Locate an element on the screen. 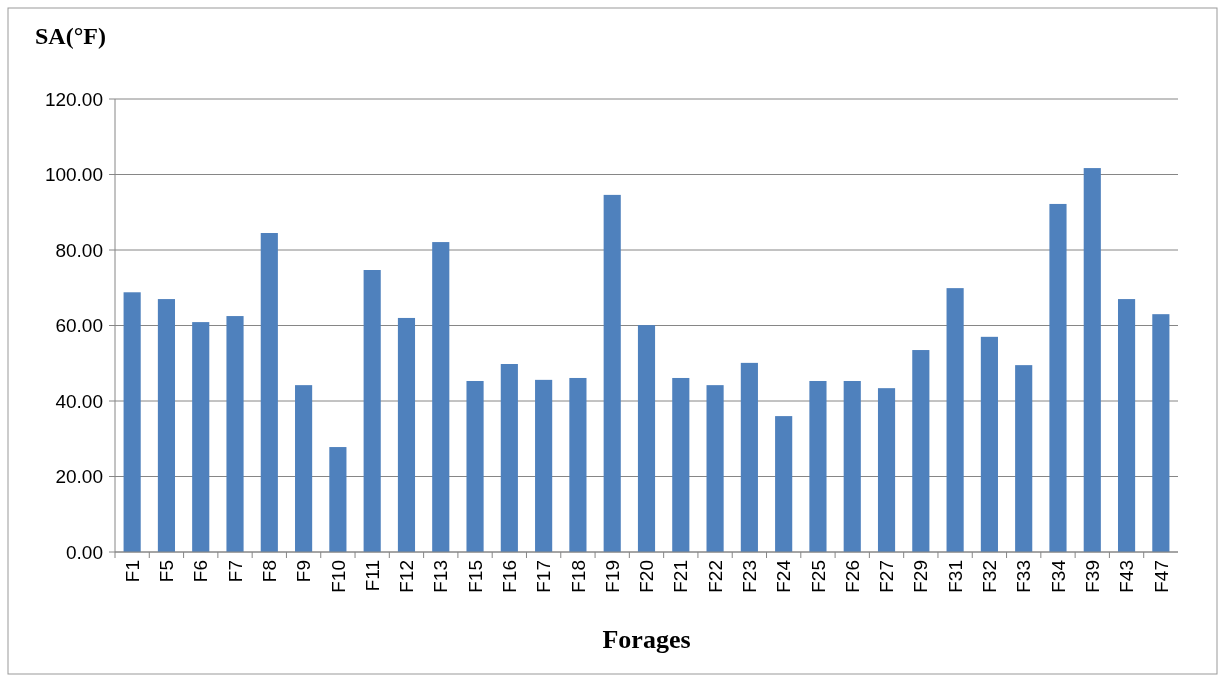 The height and width of the screenshot is (675, 1218). y-tick-label: 60.00 is located at coordinates (79, 326).